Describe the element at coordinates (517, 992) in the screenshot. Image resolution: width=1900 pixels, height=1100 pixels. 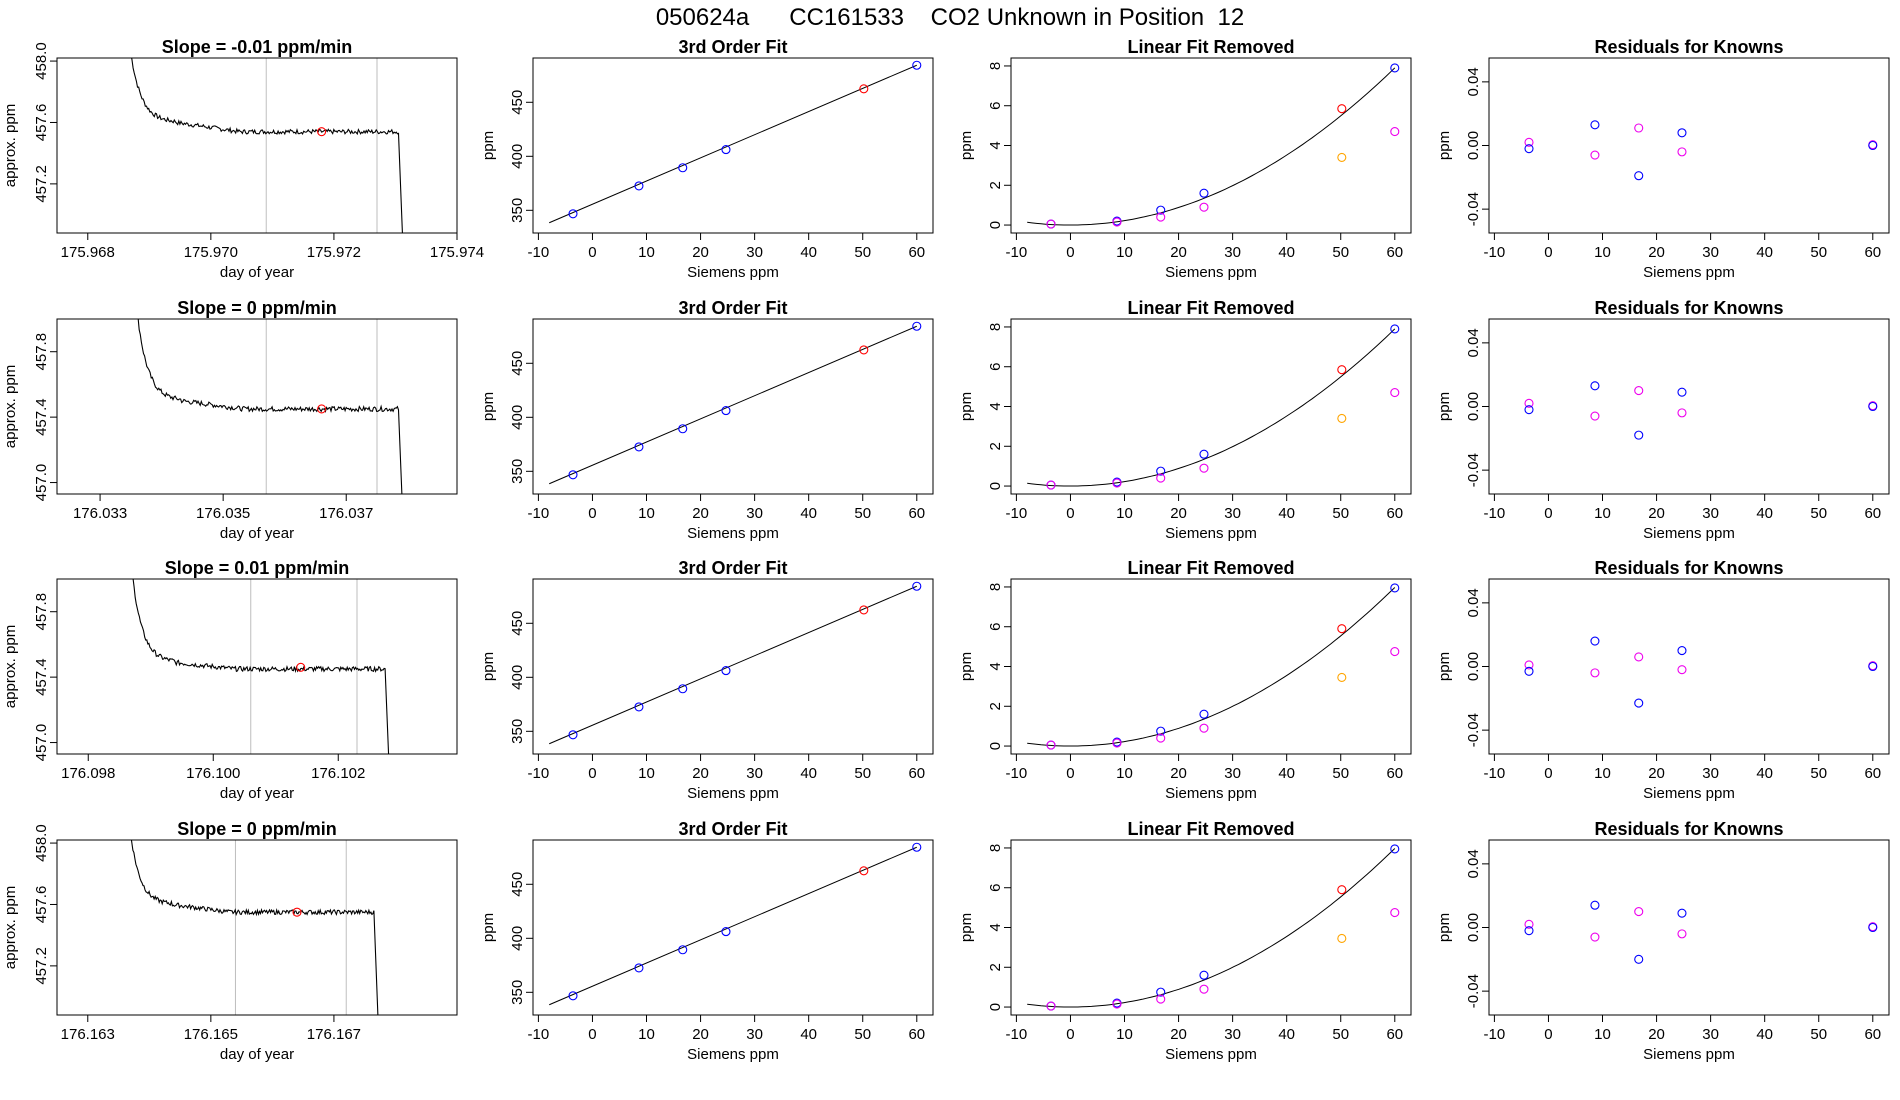
I see `y-tick-label: 350` at that location.